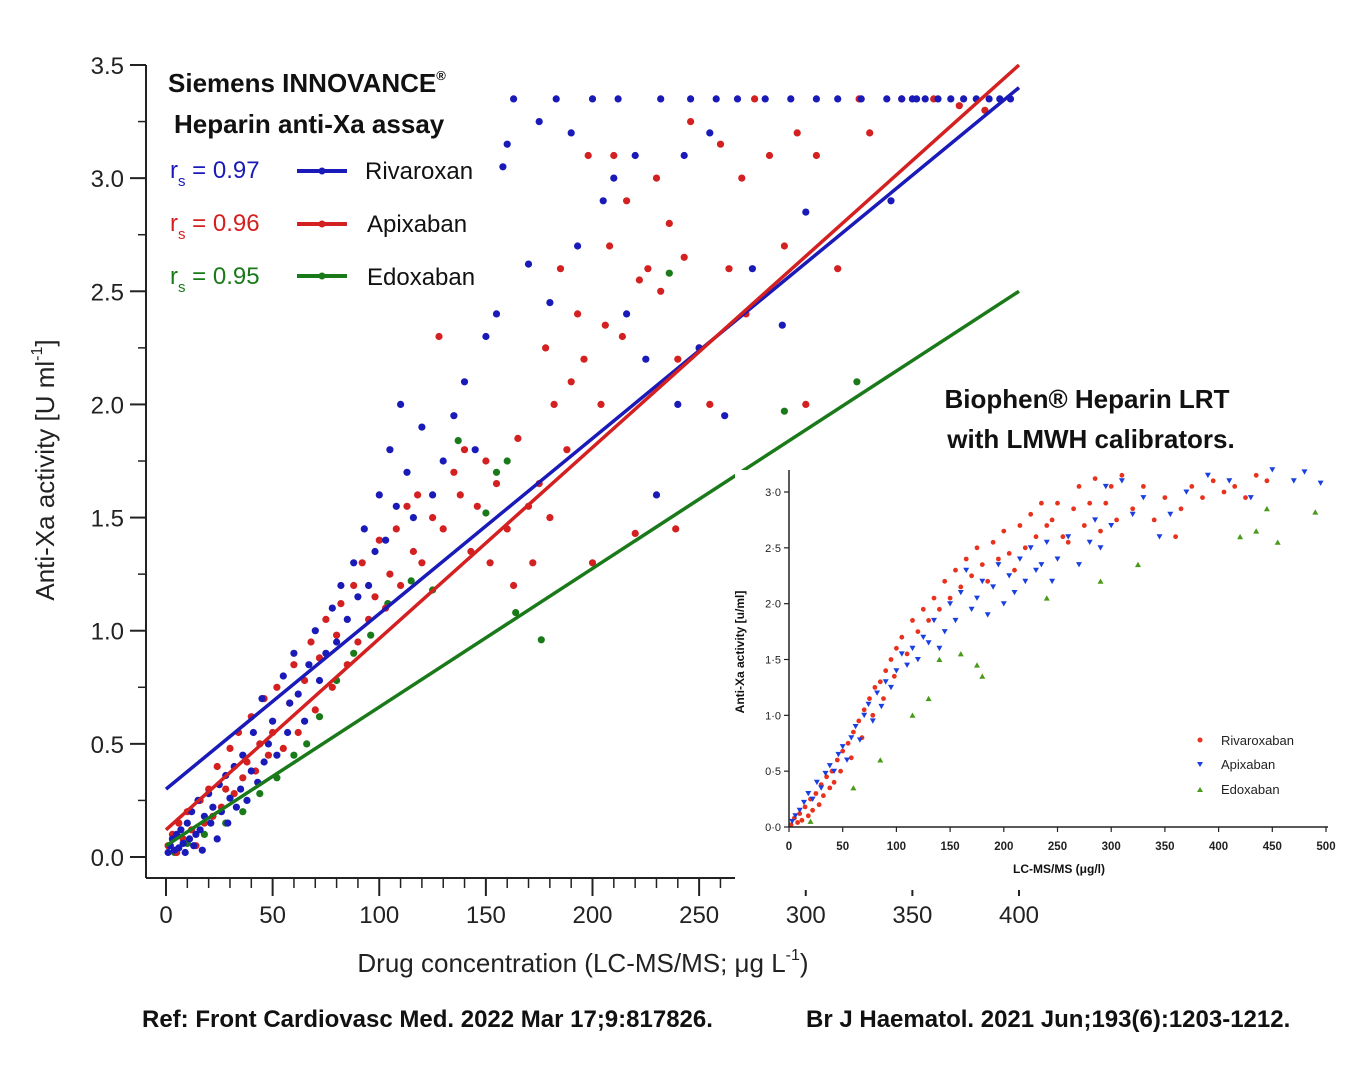 This screenshot has height=1080, width=1371. I want to click on main-x-tick-label: 150, so click(486, 915).